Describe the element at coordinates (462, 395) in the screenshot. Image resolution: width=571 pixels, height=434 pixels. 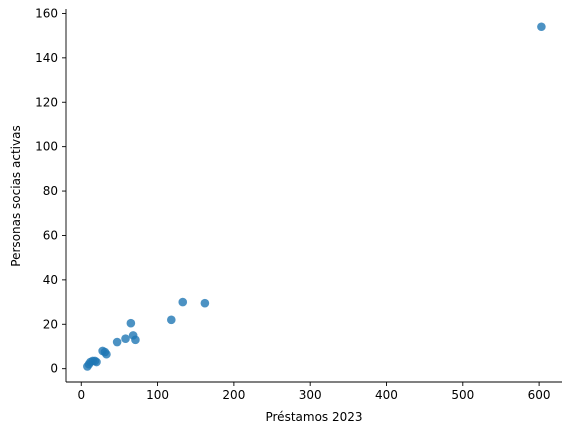
I see `x-tick-label: 500` at that location.